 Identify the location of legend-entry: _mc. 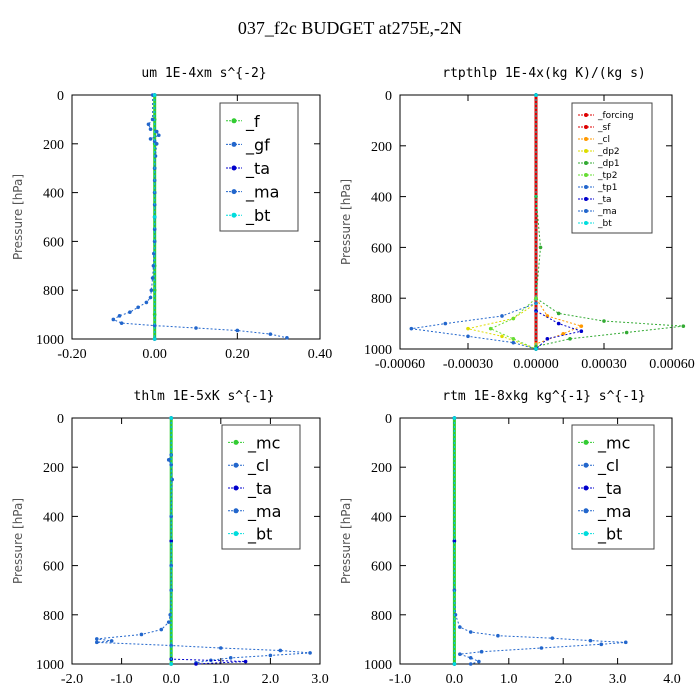
(613, 443).